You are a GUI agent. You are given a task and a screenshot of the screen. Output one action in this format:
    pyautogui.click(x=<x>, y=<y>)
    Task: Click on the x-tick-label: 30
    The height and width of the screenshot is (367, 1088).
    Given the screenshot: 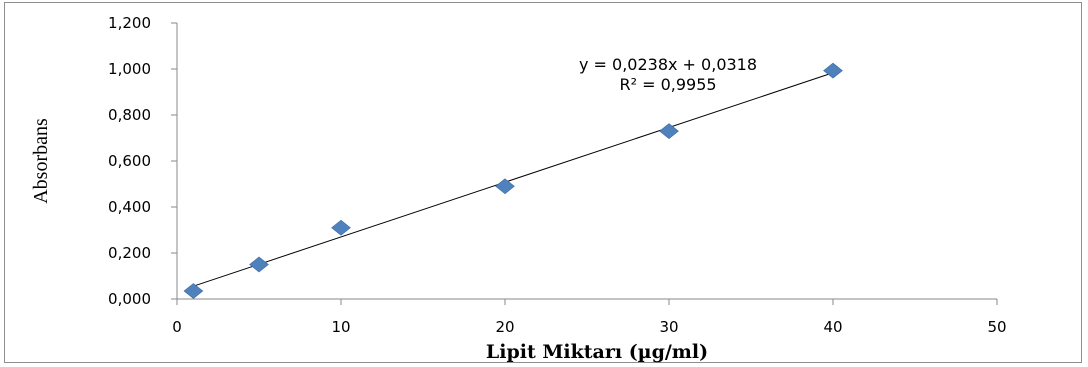 What is the action you would take?
    pyautogui.click(x=668, y=327)
    